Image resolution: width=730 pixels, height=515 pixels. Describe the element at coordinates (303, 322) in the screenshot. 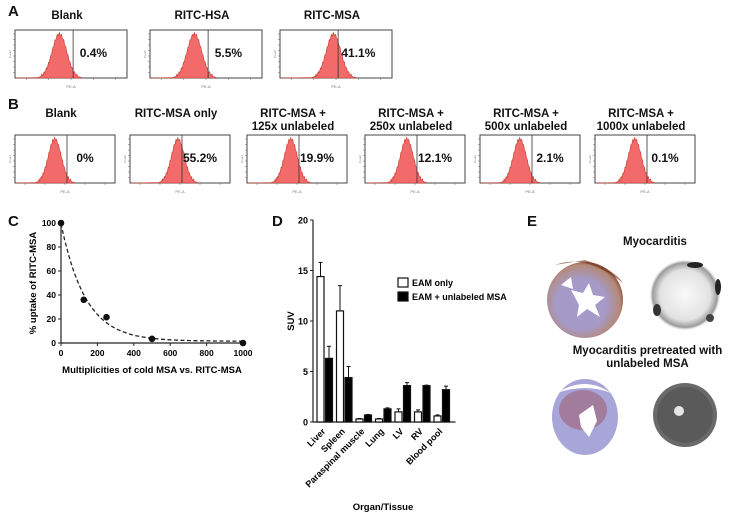

I see `d-y-tick-label: 10` at that location.